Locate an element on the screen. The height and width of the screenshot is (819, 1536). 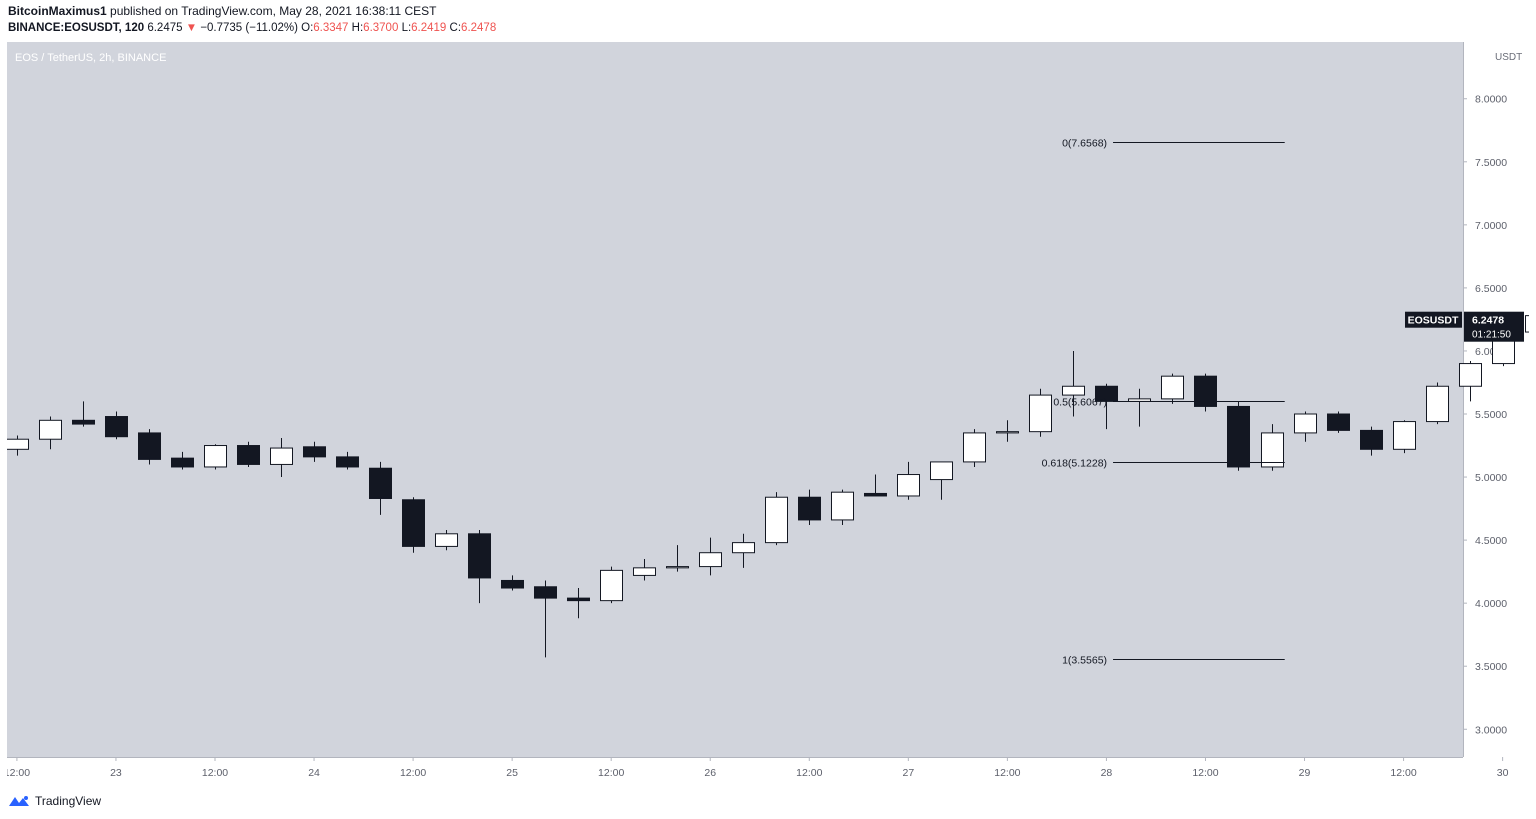
time-axis-background is located at coordinates (735, 770).